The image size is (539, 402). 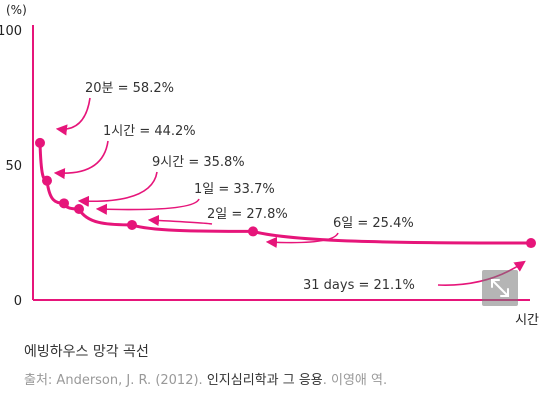 I want to click on y-tick-label: 50, so click(x=13, y=166).